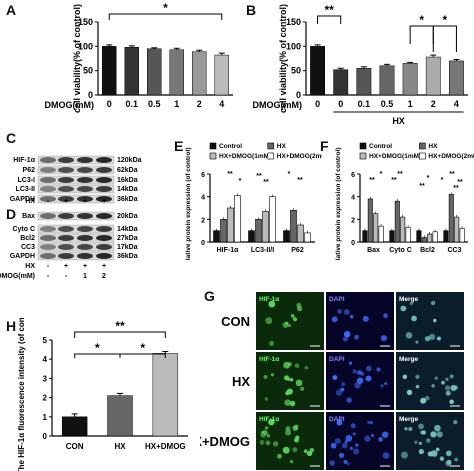 The image size is (474, 471). What do you see at coordinates (154, 104) in the screenshot?
I see `x-tick-label: 0.5` at bounding box center [154, 104].